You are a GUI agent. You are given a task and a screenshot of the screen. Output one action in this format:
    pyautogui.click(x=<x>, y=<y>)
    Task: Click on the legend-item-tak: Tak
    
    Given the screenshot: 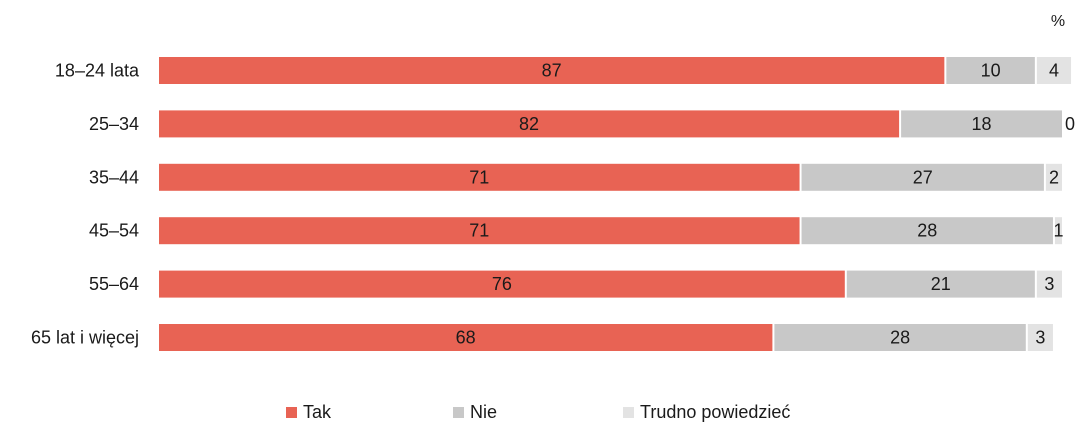 What is the action you would take?
    pyautogui.click(x=308, y=412)
    